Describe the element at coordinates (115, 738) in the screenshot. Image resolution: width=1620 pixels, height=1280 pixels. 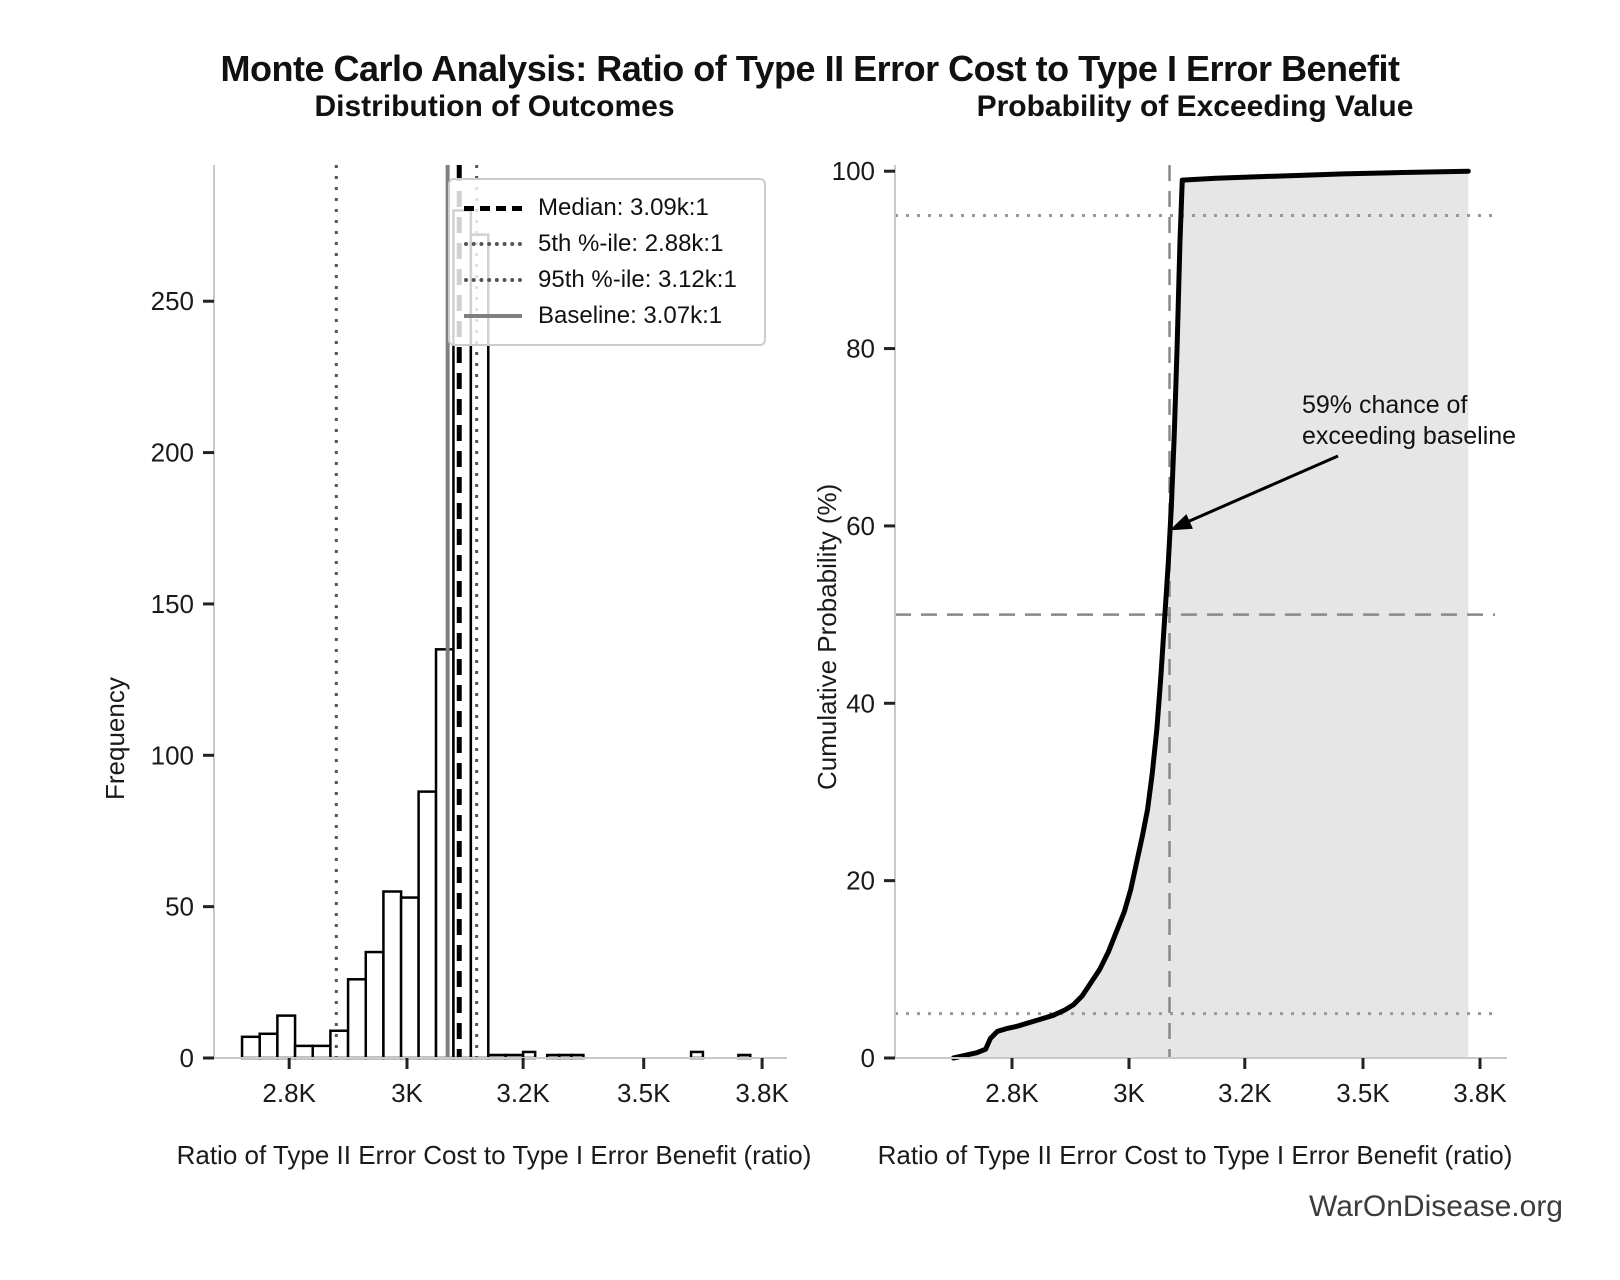
I see `histogram-y-axis-label: Frequency` at that location.